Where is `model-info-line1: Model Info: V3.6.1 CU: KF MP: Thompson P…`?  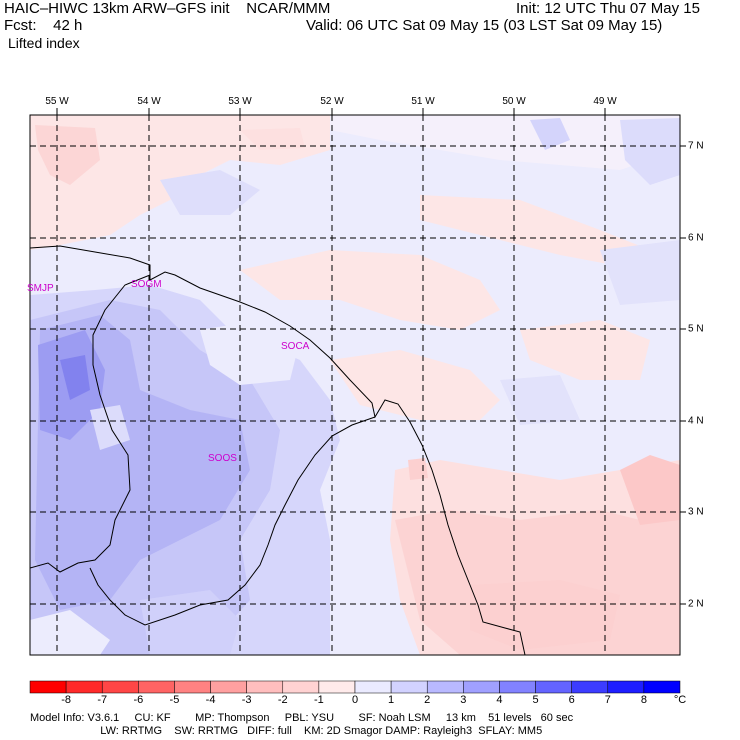
model-info-line1: Model Info: V3.6.1 CU: KF MP: Thompson P… is located at coordinates (302, 718).